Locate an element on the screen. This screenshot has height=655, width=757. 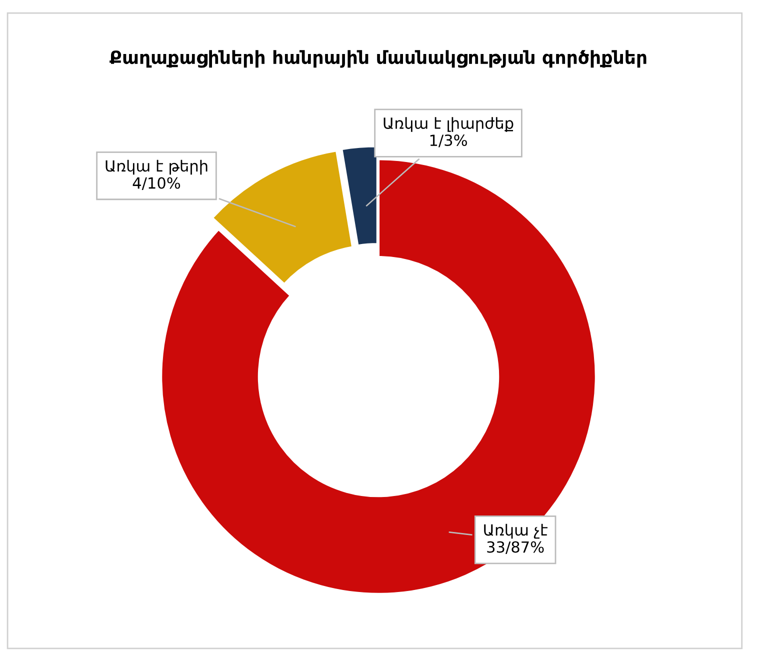
chart-title: Քաղաքացիների հանրային մասնակցության գործիքներ is located at coordinates (378, 59).